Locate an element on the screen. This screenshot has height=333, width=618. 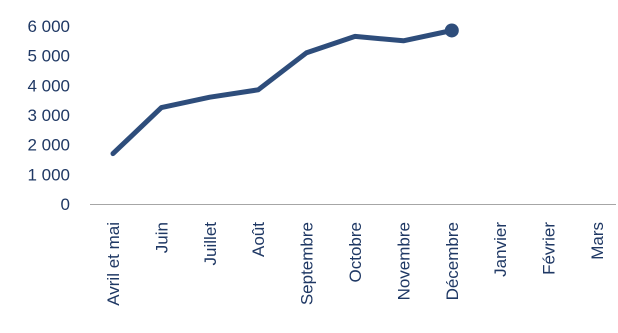
x-tick-label: Mars is located at coordinates (597, 241).